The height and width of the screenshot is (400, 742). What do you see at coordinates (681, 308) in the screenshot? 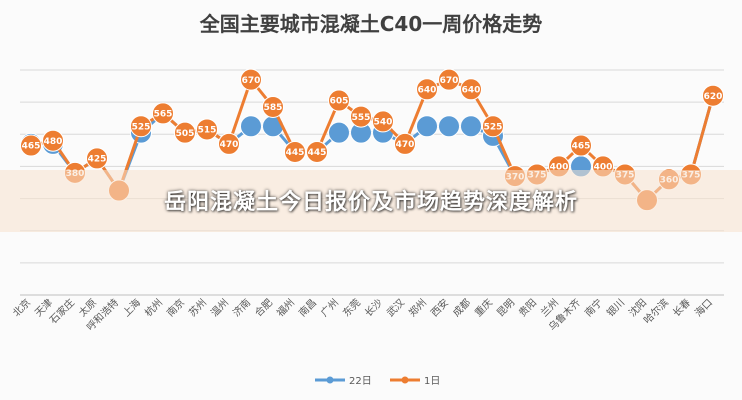
I see `x-tick-label: 长春` at bounding box center [681, 308].